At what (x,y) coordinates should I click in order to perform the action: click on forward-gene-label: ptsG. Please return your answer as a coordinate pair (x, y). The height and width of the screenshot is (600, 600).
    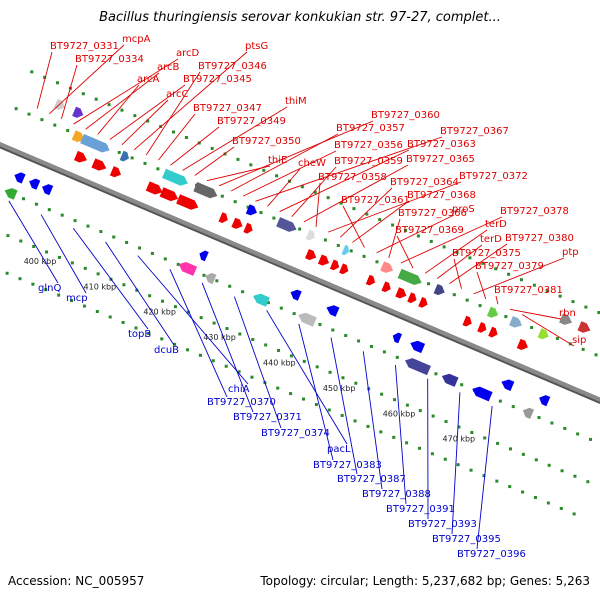
    Looking at the image, I should click on (256, 46).